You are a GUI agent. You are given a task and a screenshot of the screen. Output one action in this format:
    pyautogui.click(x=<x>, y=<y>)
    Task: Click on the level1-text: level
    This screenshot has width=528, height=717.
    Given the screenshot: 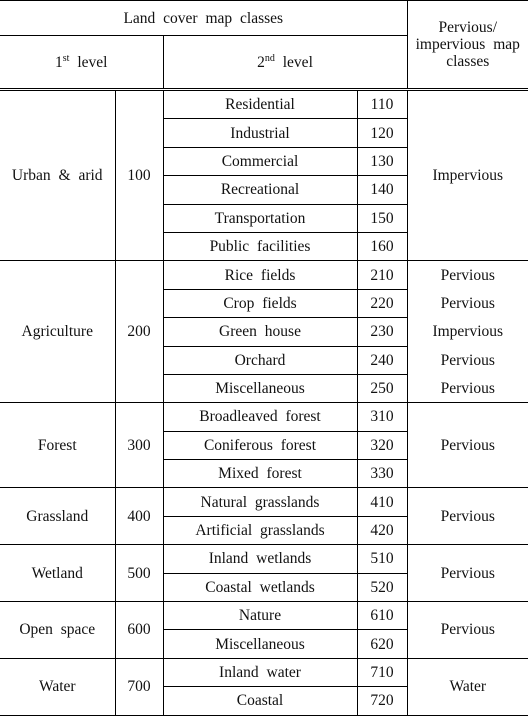 What is the action you would take?
    pyautogui.click(x=92, y=62)
    